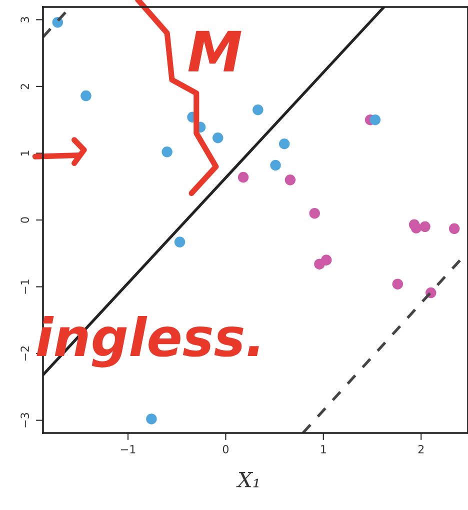  What do you see at coordinates (24, 353) in the screenshot?
I see `y-tick-label: −2` at bounding box center [24, 353].